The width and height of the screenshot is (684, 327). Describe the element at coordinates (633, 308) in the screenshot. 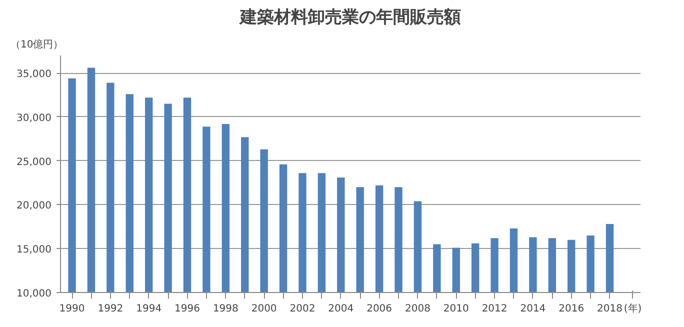

I see `x-axis-title: (年)` at that location.